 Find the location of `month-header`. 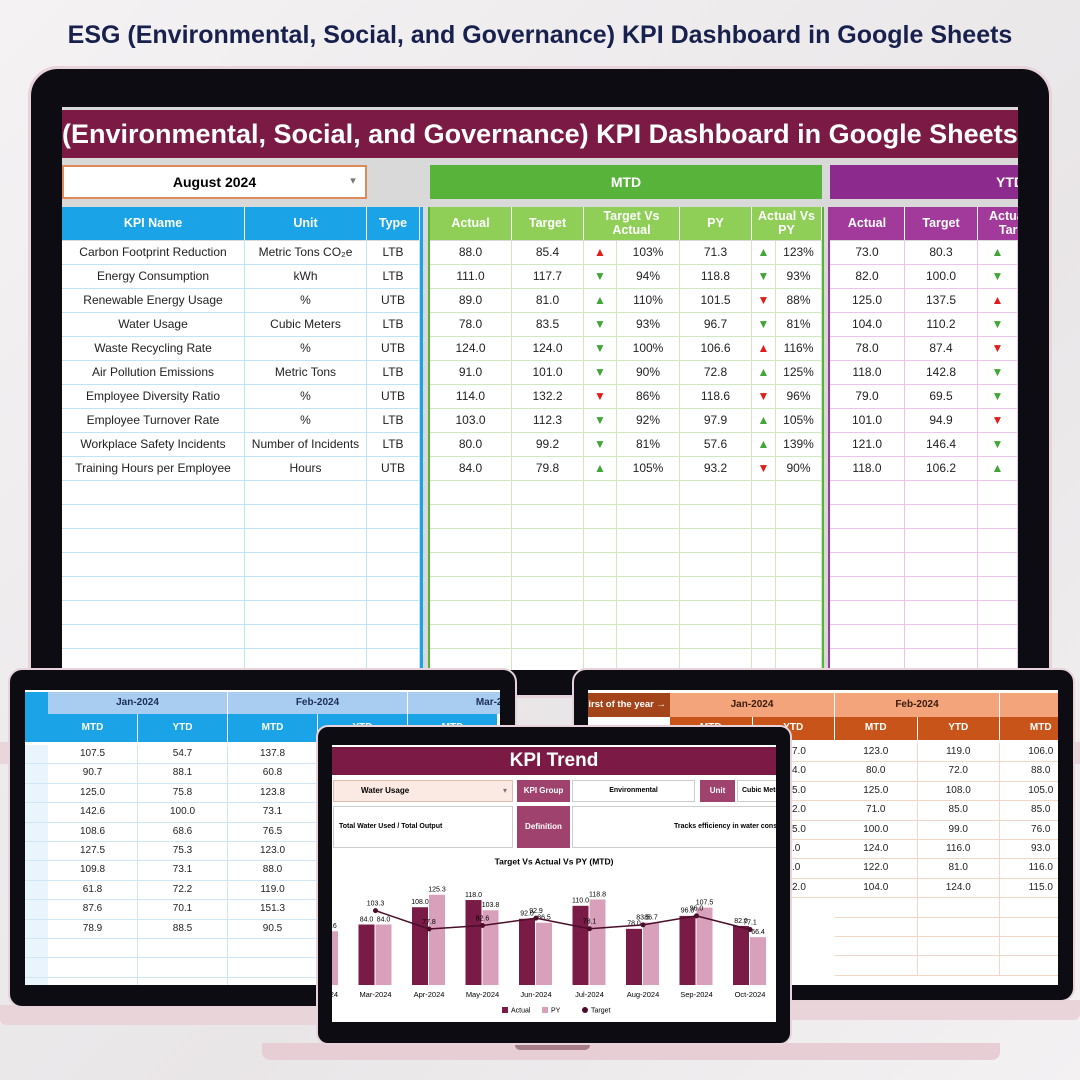

month-header is located at coordinates (1029, 705).